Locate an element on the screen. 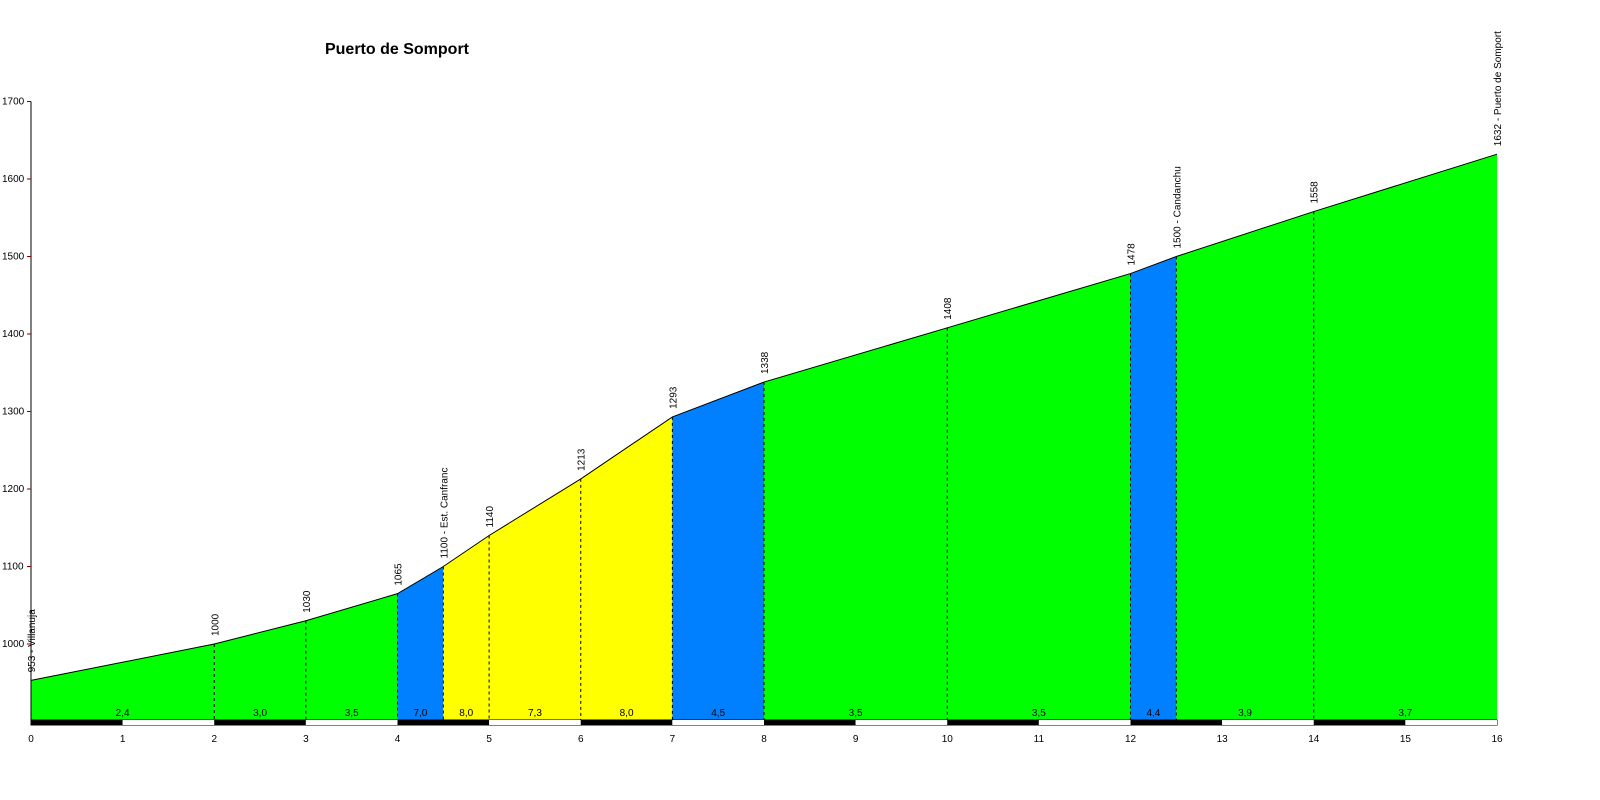  elevation-label: 1100 - Est. Canfranc is located at coordinates (444, 513).